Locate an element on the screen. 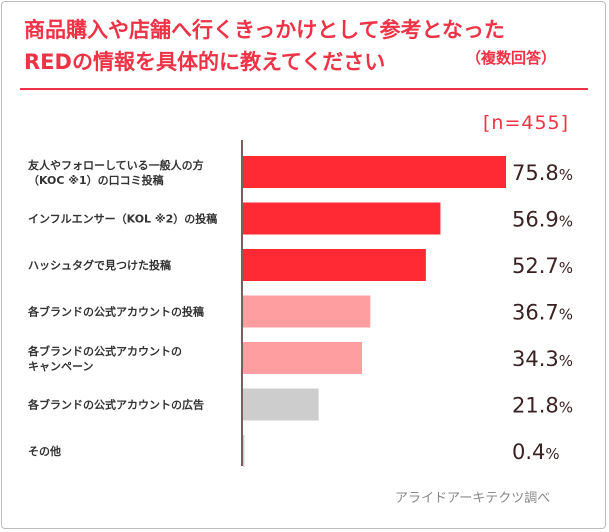 This screenshot has height=532, width=609. category-label-2: インフルエンサー（KOL ※2）の投稿 is located at coordinates (122, 219).